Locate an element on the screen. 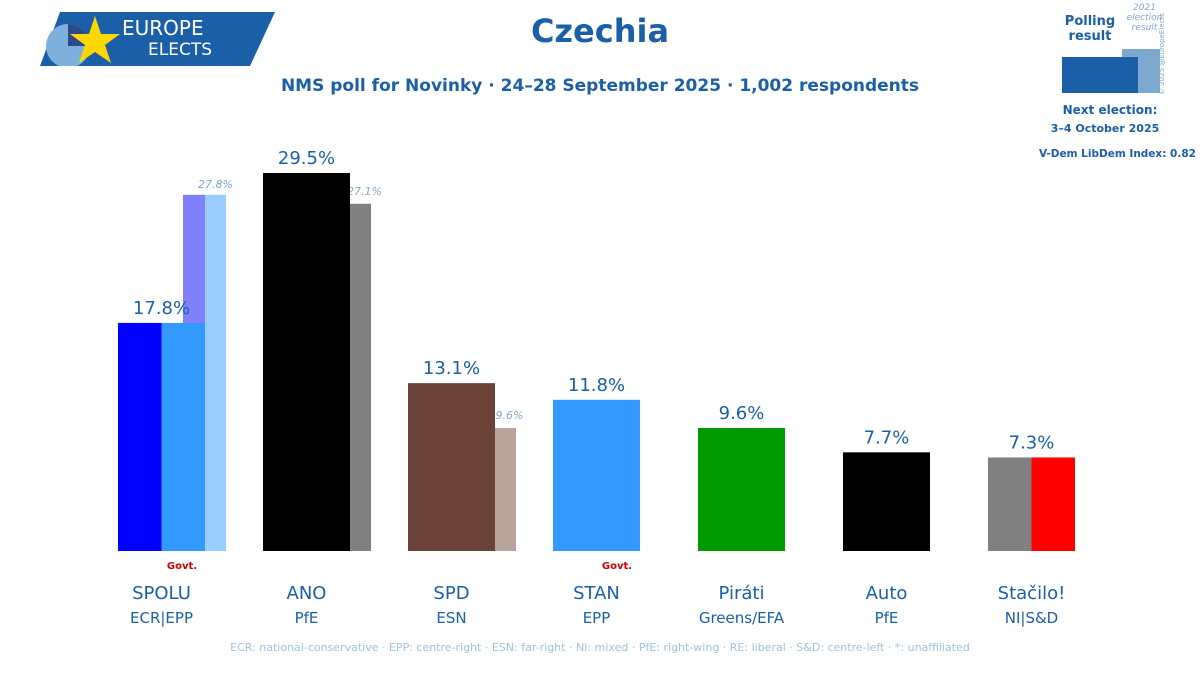 Image resolution: width=1200 pixels, height=691 pixels. poll-value-label: 13.1% is located at coordinates (451, 368).